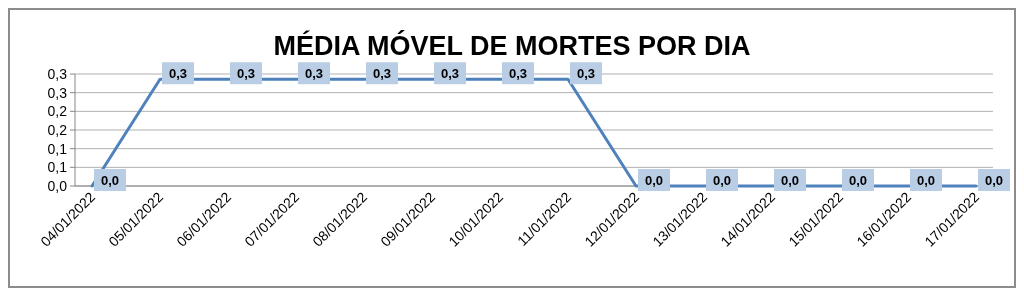 This screenshot has height=296, width=1024. I want to click on chart-title: MÉDIA MÓVEL DE MORTES POR DIA, so click(512, 45).